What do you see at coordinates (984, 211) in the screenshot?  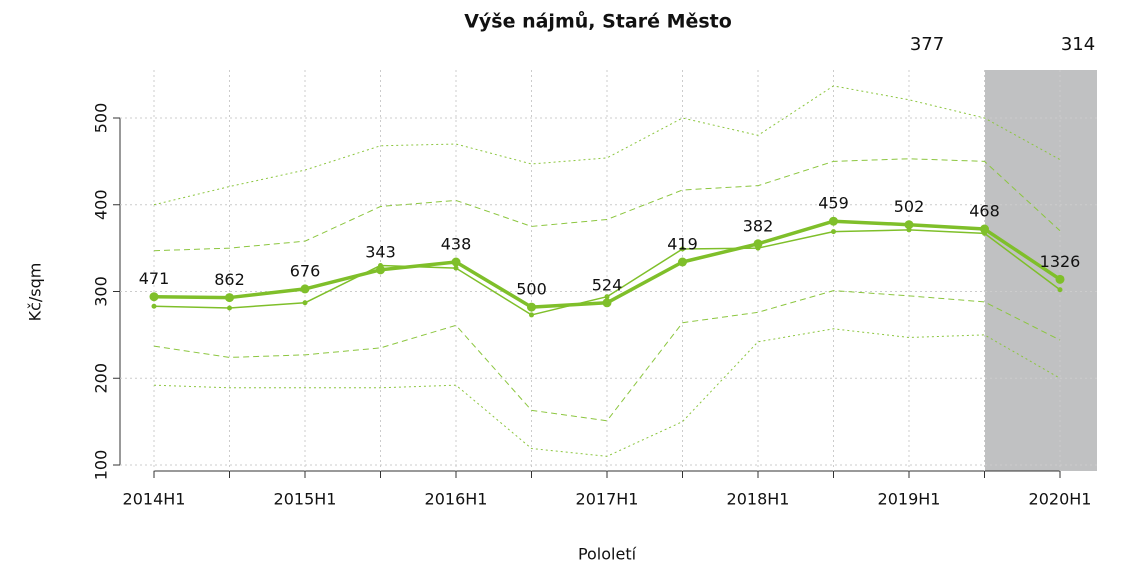 I see `point-label: 468` at bounding box center [984, 211].